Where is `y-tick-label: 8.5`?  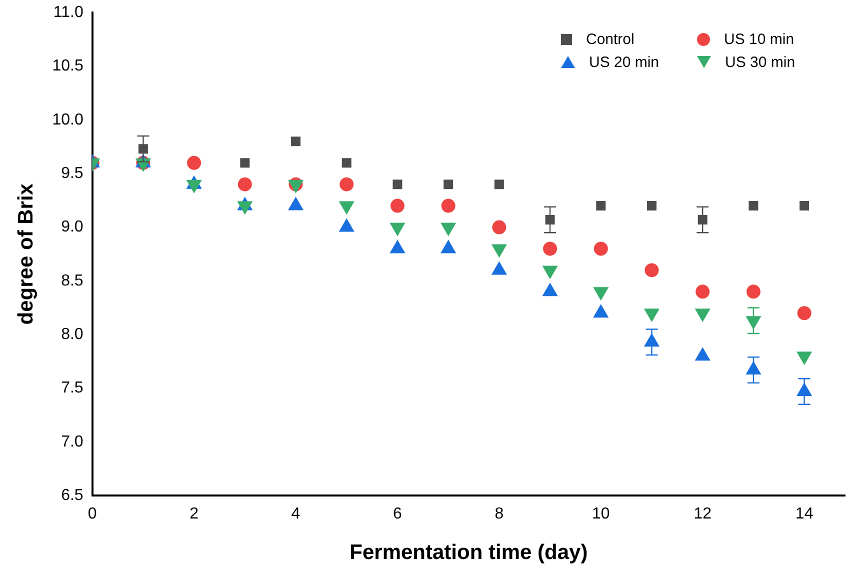 y-tick-label: 8.5 is located at coordinates (72, 281).